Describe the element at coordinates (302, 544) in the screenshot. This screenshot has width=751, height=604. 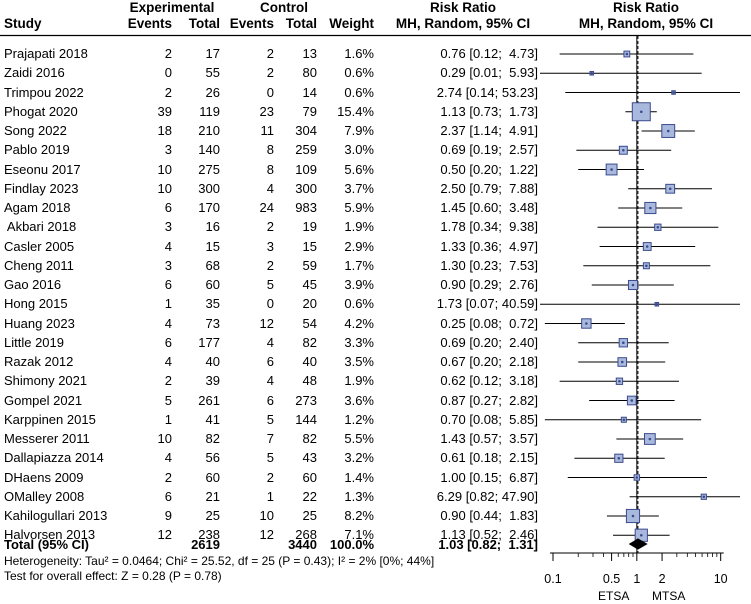
I see `total-ctrl: 3440` at that location.